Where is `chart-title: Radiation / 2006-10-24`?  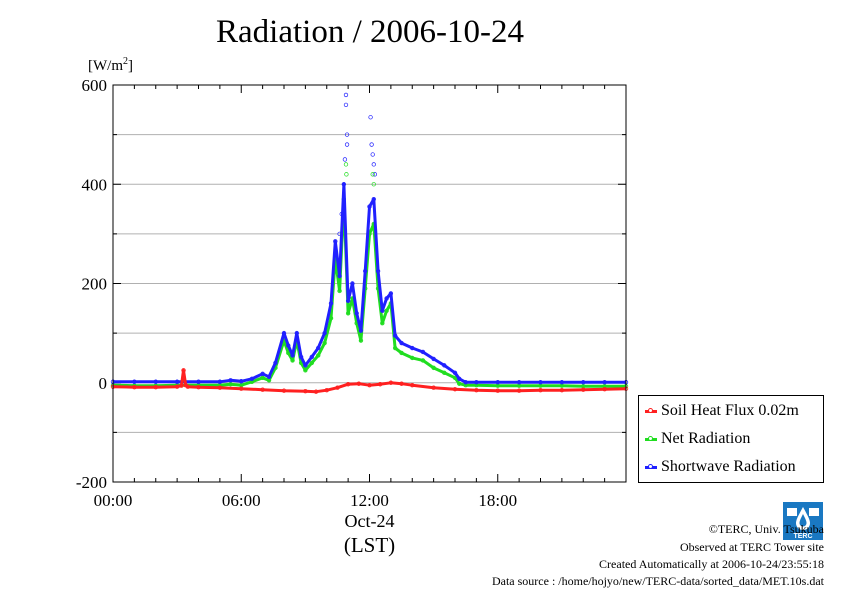 chart-title: Radiation / 2006-10-24 is located at coordinates (370, 32).